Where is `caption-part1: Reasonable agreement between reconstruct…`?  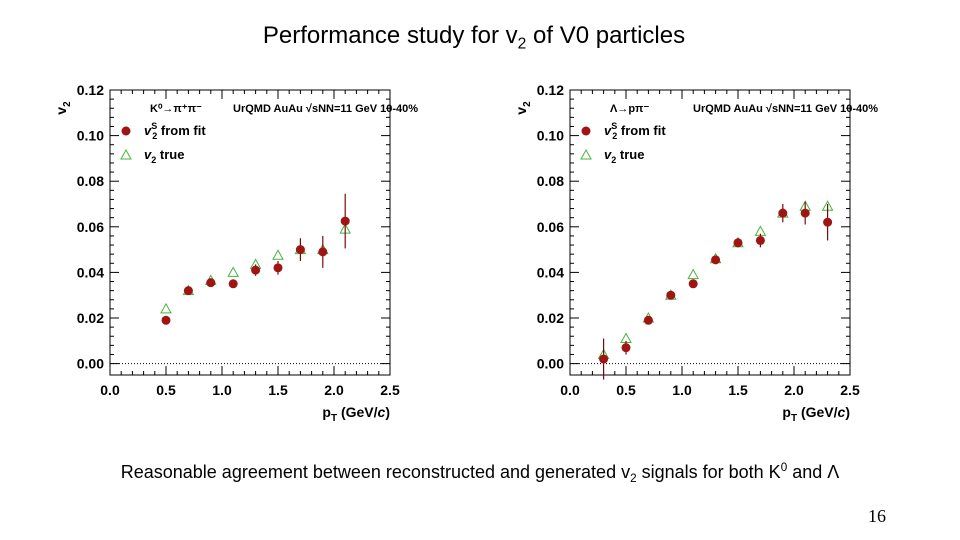 caption-part1: Reasonable agreement between reconstruct… is located at coordinates (375, 472).